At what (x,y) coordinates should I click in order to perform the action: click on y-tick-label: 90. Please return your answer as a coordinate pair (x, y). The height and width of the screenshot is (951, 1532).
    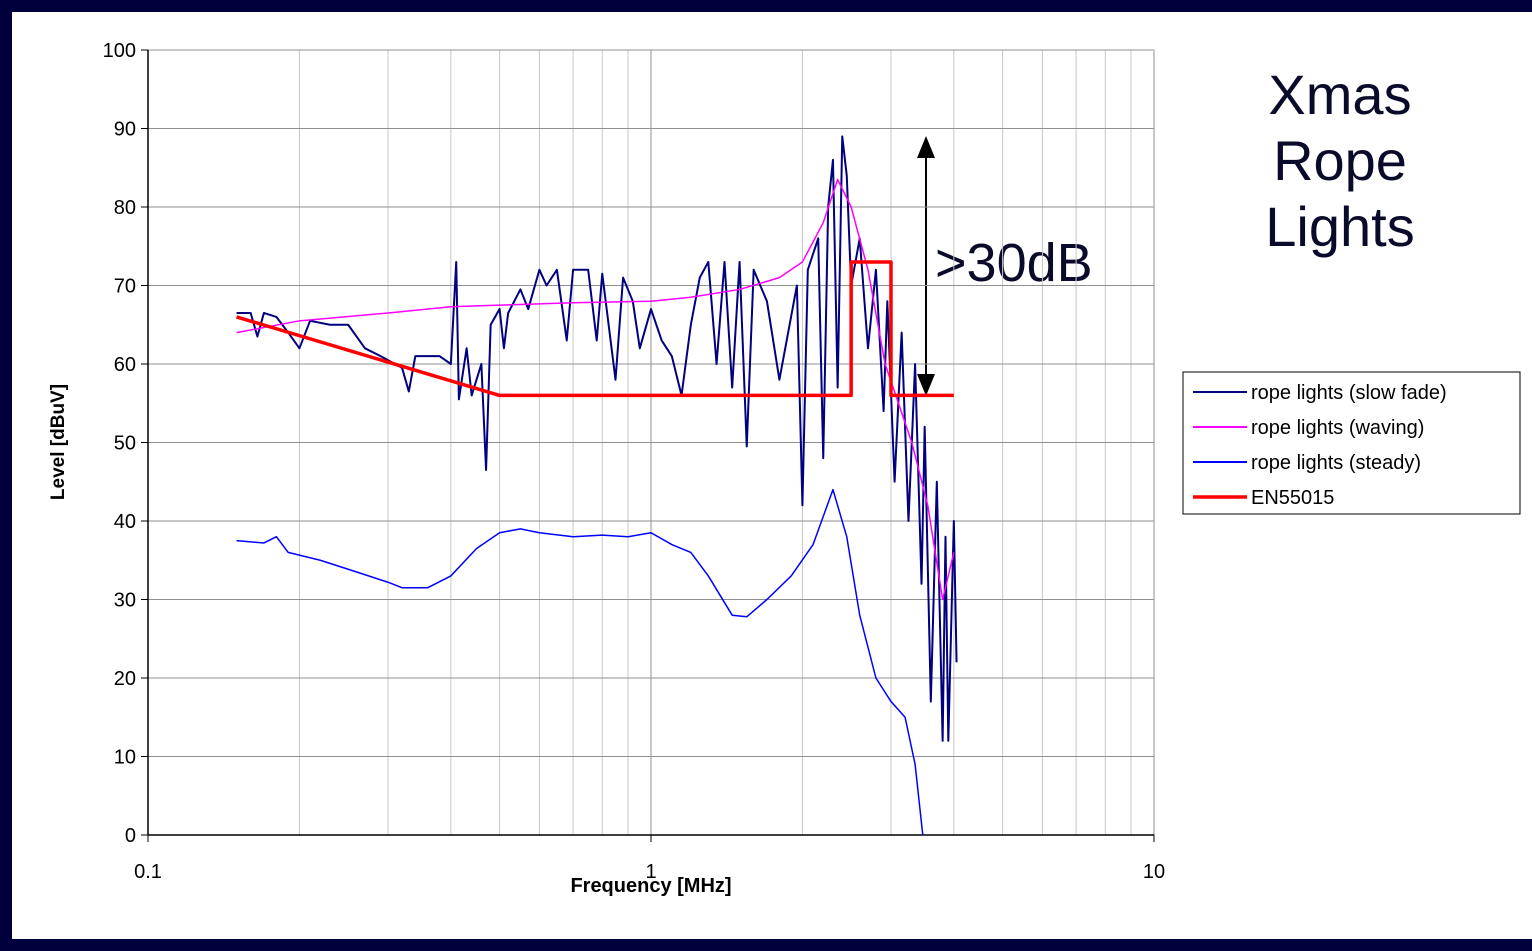
    Looking at the image, I should click on (125, 130).